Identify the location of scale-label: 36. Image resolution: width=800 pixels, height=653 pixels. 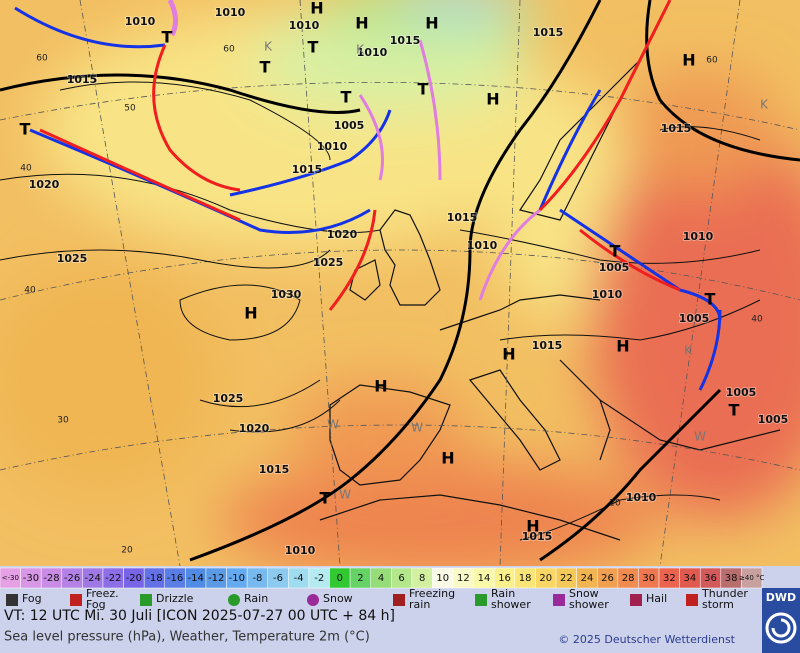
(710, 578).